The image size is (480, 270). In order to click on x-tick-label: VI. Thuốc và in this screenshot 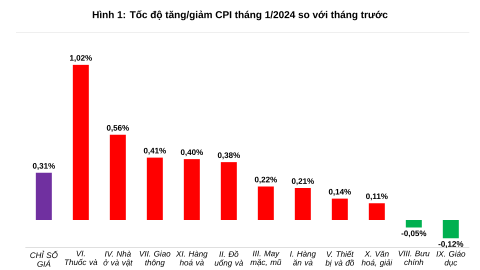, I will do `click(81, 258)`.